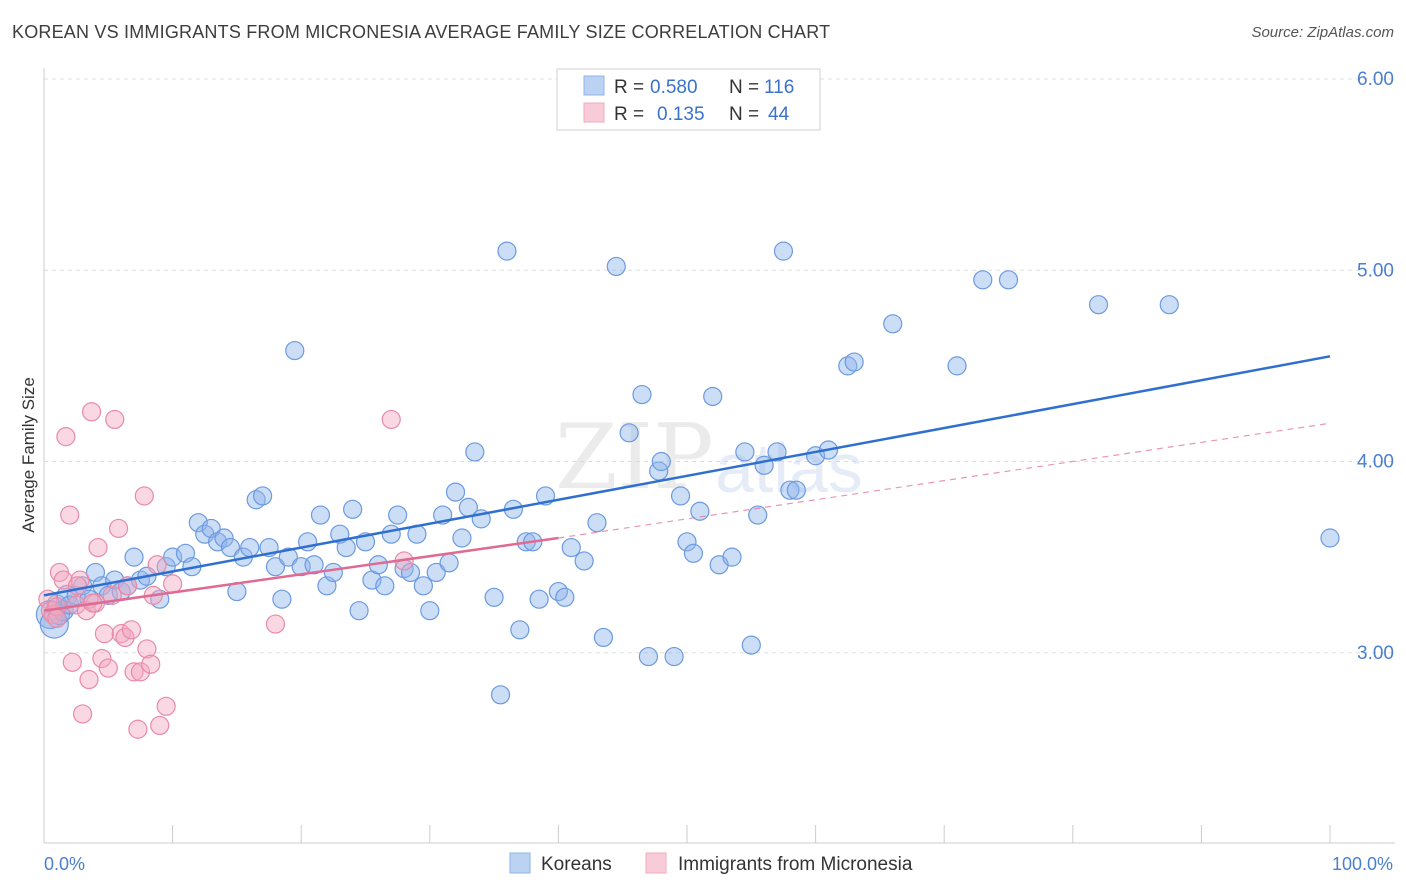 This screenshot has height=892, width=1406. I want to click on legend-n-micronesia: 44, so click(779, 114).